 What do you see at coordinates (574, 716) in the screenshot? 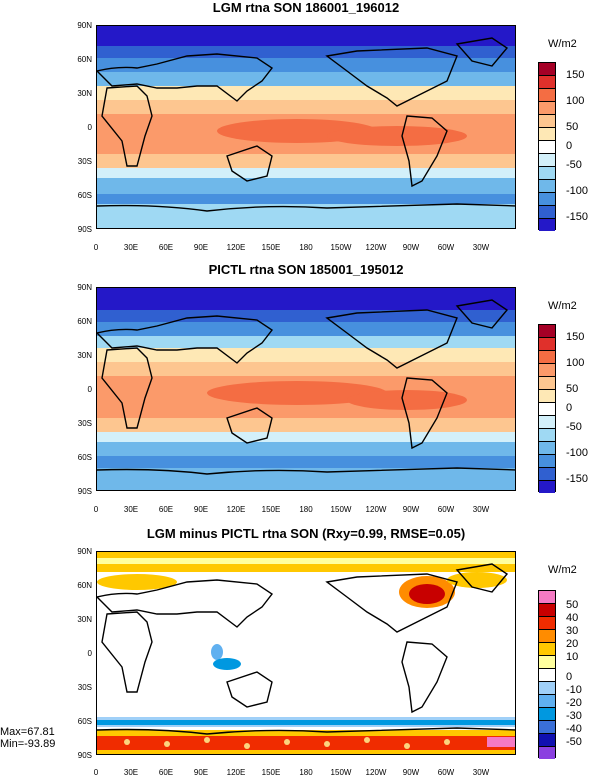
I see `colorbar-label: -30` at bounding box center [574, 716].